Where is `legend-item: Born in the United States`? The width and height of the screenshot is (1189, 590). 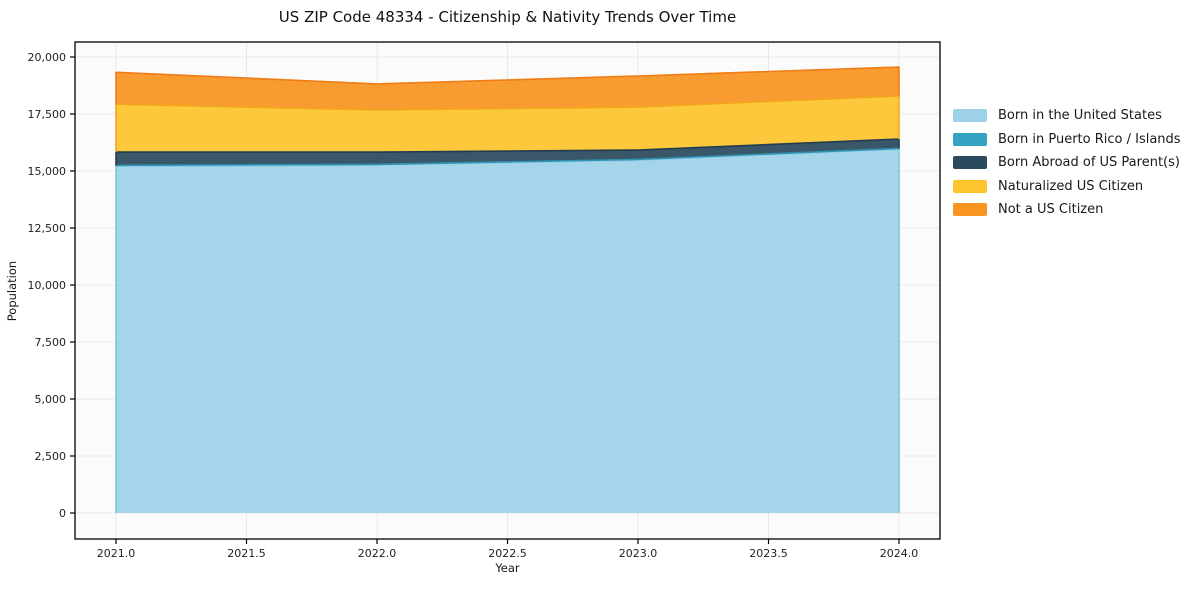
legend-item: Born in the United States is located at coordinates (1067, 116).